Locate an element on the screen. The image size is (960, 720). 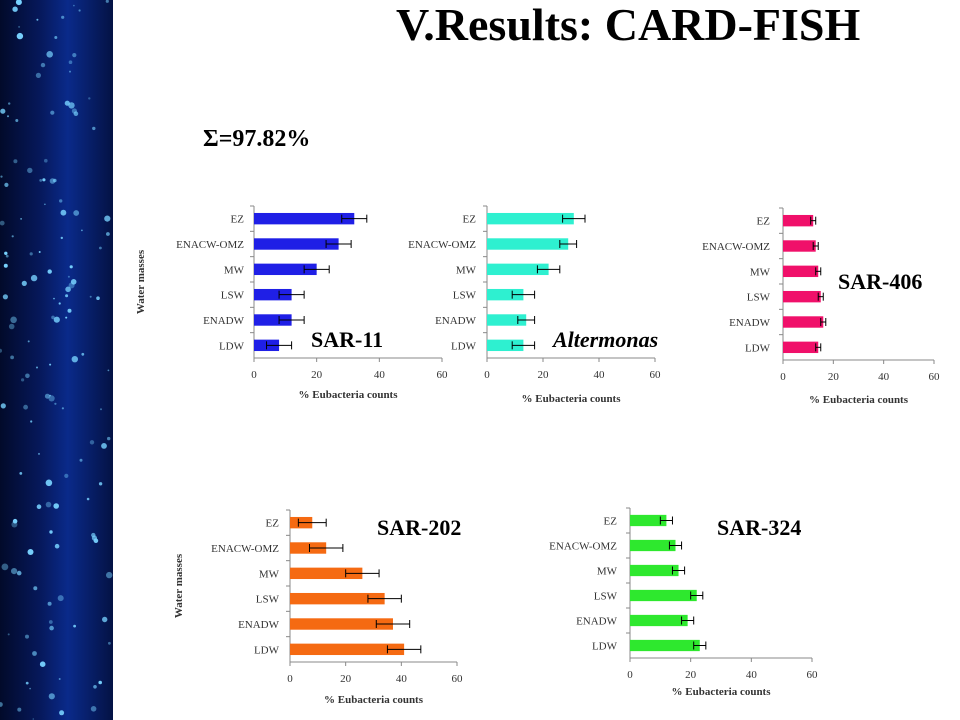
chart-name-label: SAR-11 is located at coordinates (347, 339).